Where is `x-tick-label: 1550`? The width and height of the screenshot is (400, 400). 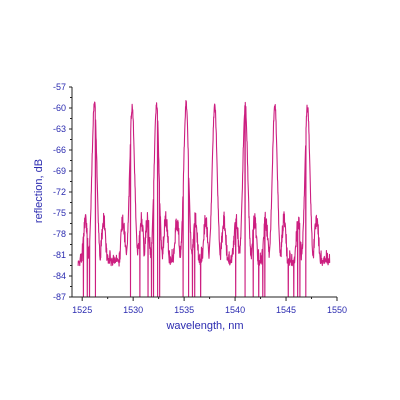
x-tick-label: 1550 is located at coordinates (337, 310).